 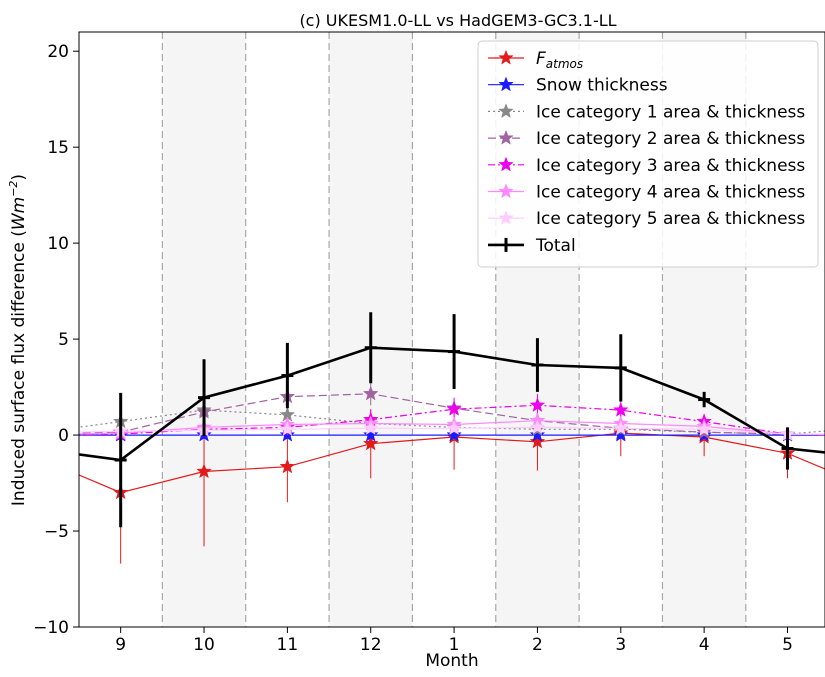 What do you see at coordinates (670, 193) in the screenshot?
I see `legend-label-5: Ice category 4 area & thickness` at bounding box center [670, 193].